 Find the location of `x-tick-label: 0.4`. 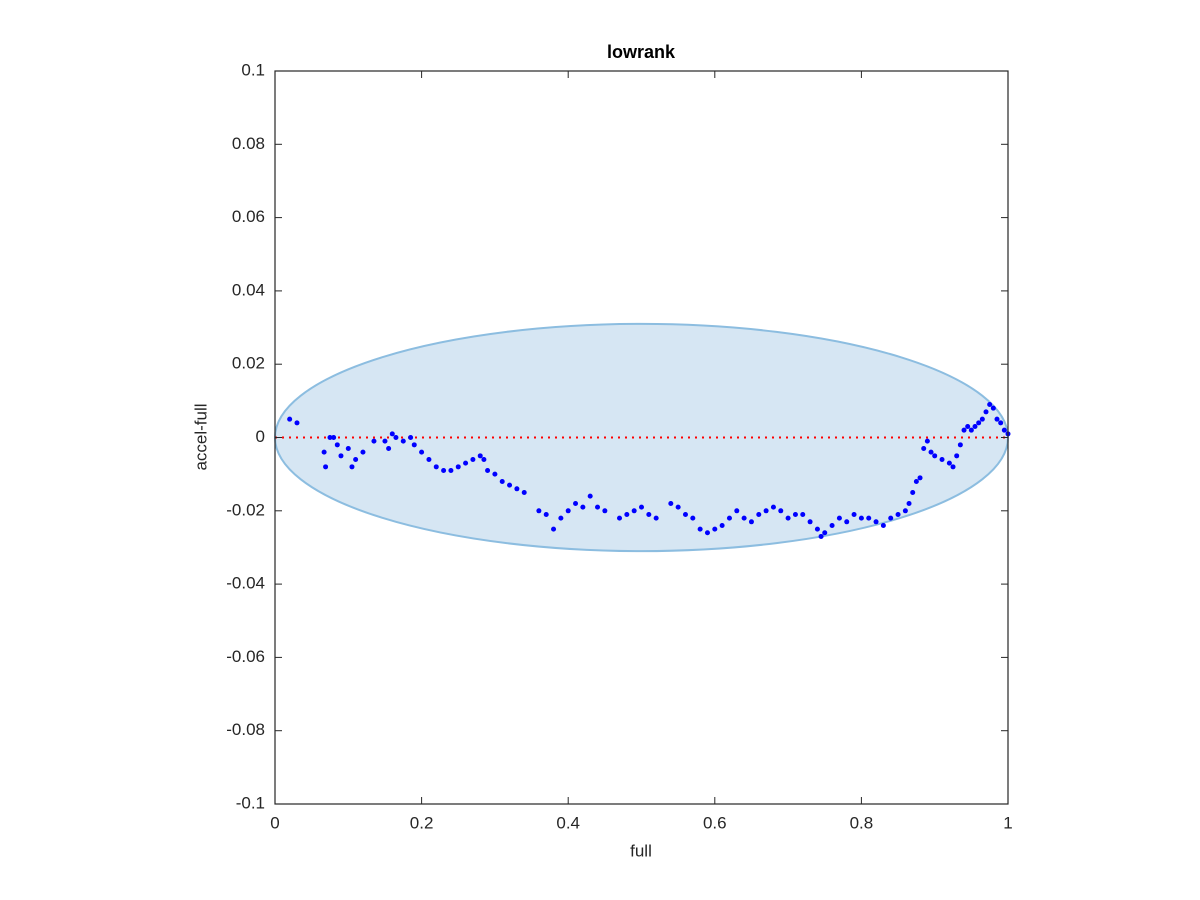

x-tick-label: 0.4 is located at coordinates (568, 822).